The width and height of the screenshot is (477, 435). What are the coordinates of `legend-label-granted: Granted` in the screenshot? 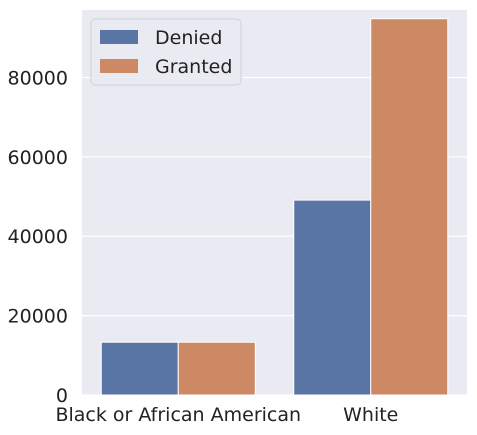 It's located at (193, 67).